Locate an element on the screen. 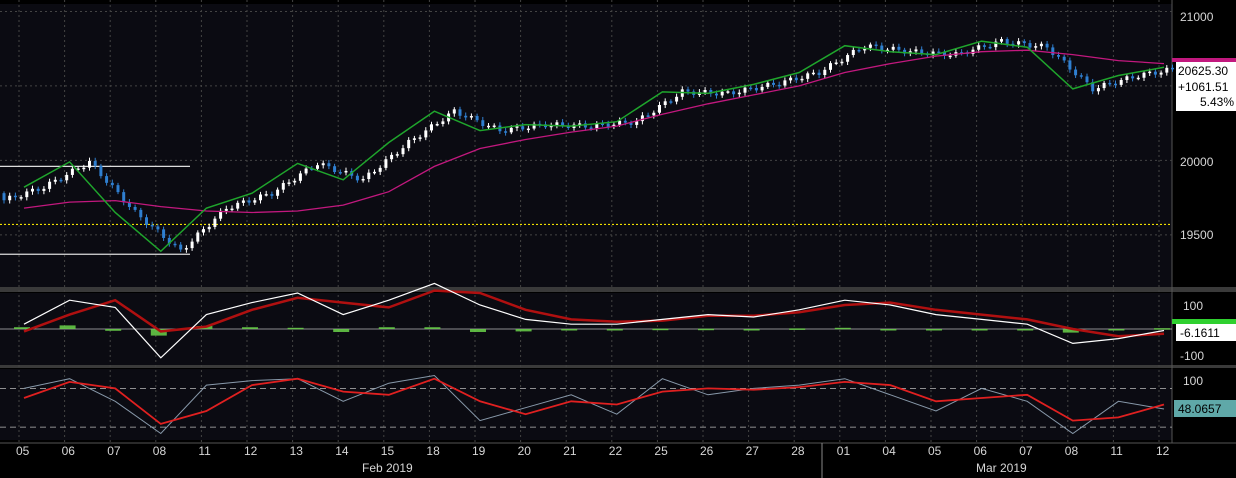 This screenshot has height=478, width=1236. x-tick-label: 20 is located at coordinates (525, 451).